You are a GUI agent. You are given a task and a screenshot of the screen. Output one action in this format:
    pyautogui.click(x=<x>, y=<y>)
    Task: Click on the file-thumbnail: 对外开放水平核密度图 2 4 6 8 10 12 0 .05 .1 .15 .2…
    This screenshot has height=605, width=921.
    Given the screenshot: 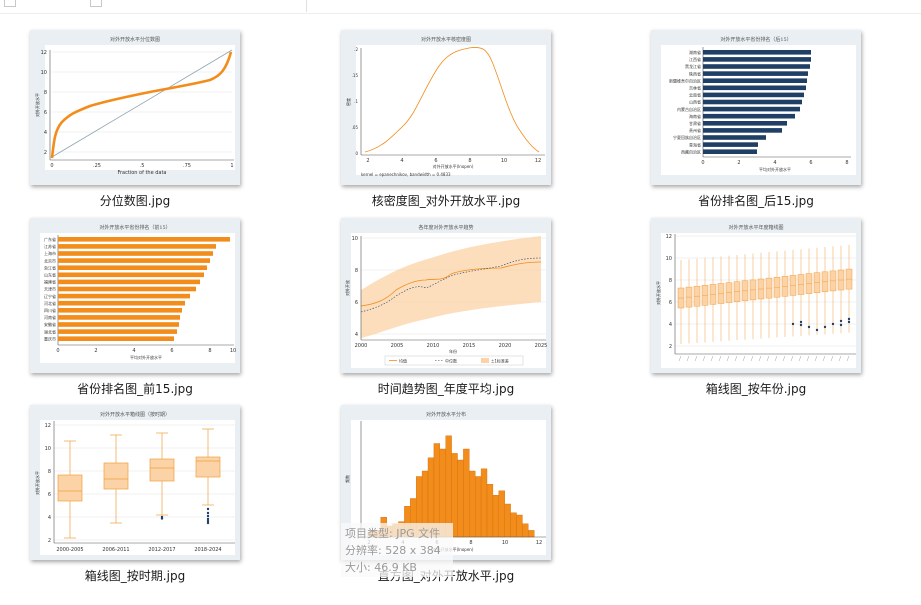 What is the action you would take?
    pyautogui.click(x=446, y=107)
    